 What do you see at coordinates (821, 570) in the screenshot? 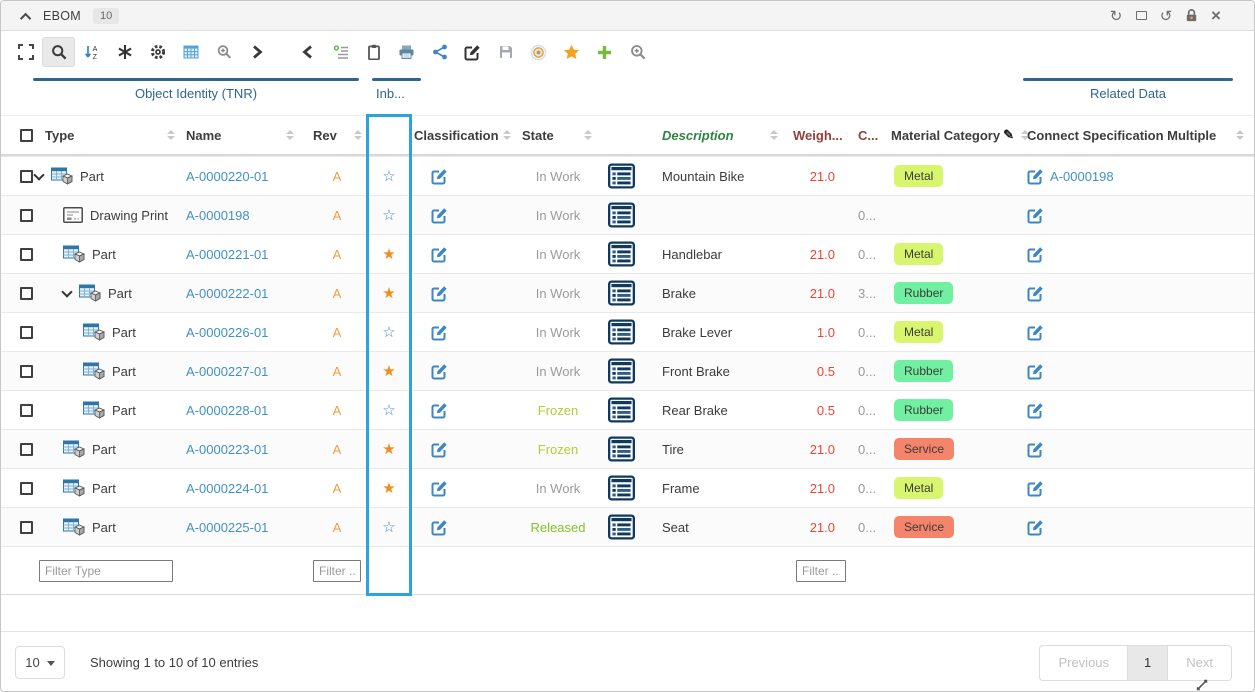
I see `filter-weight-input` at bounding box center [821, 570].